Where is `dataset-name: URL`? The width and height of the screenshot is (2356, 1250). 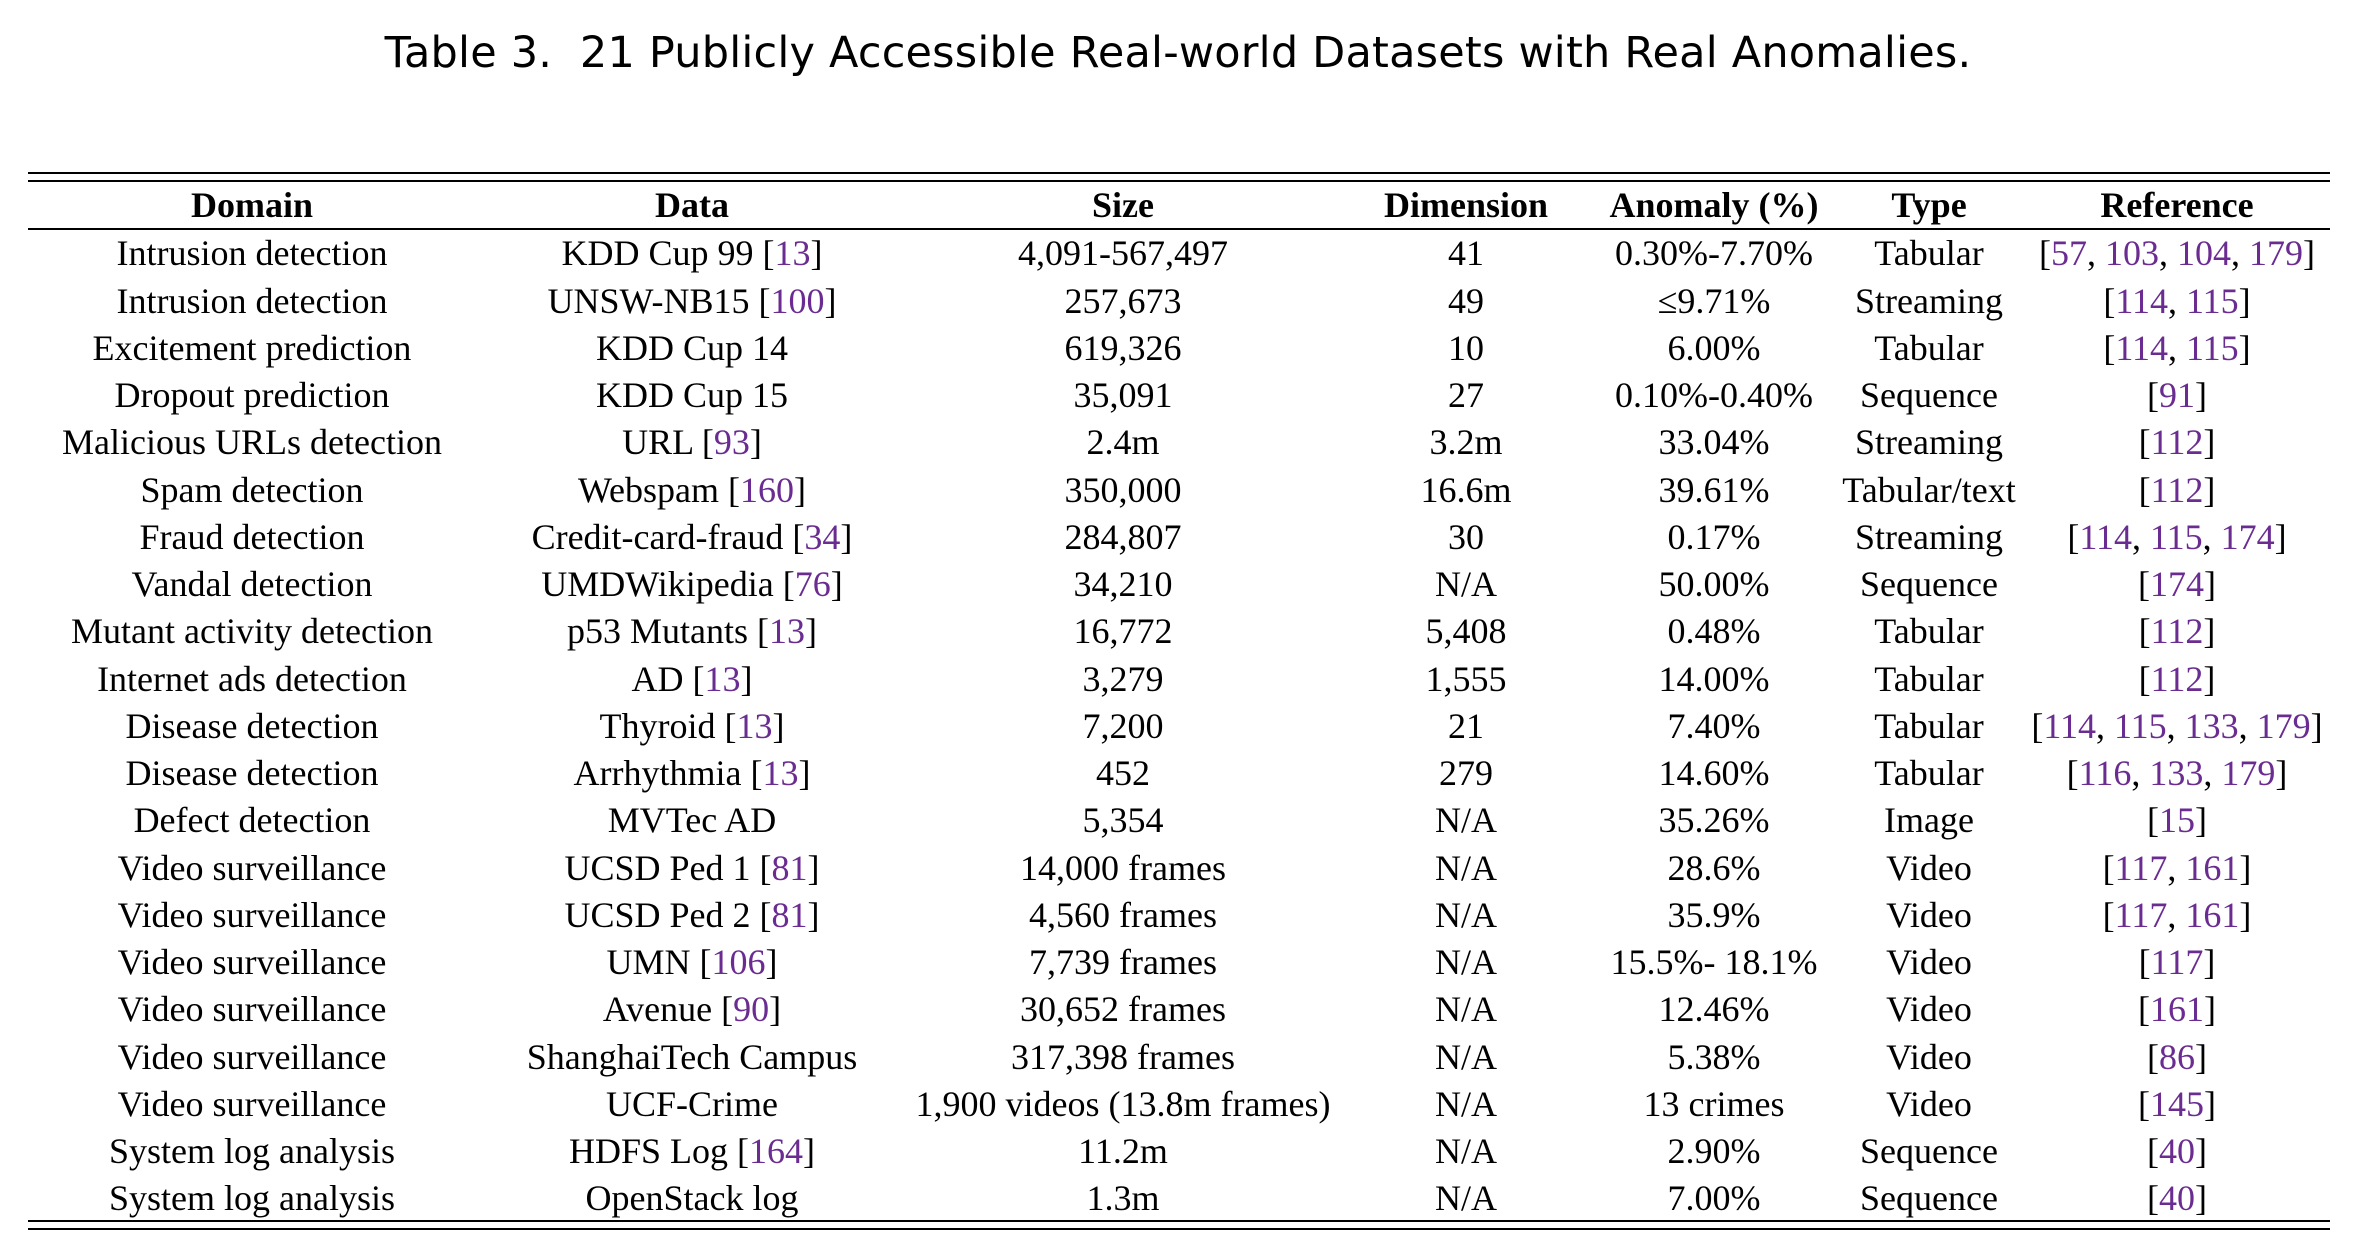 dataset-name: URL is located at coordinates (657, 442).